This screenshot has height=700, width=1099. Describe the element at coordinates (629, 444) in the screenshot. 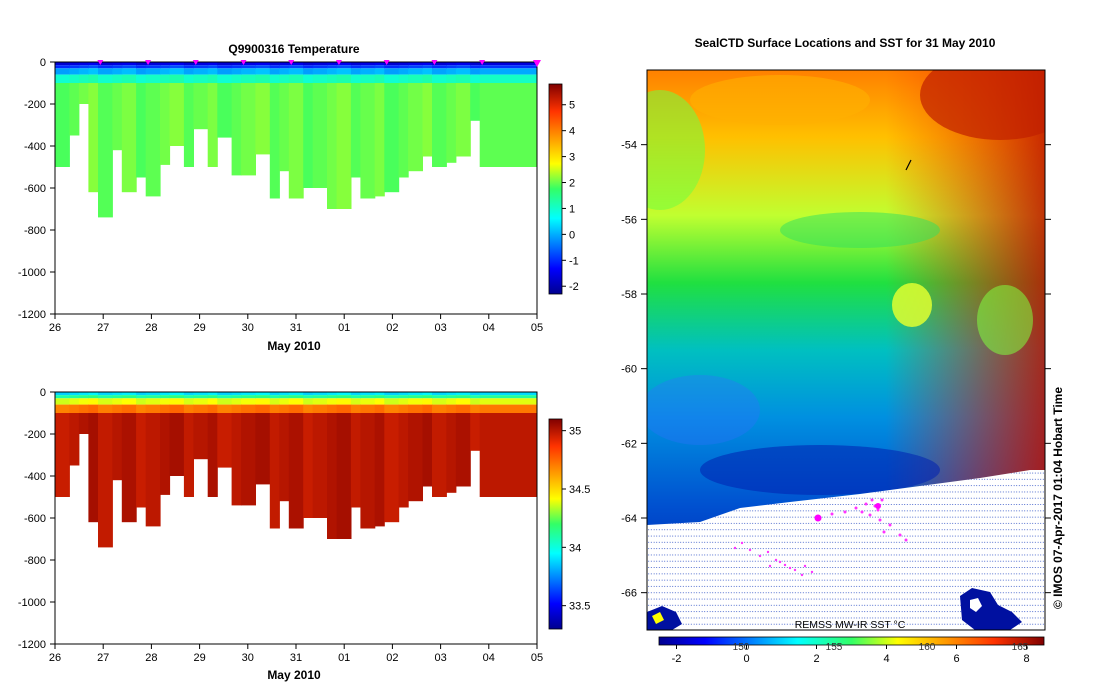

I see `lat-tick-label: -62` at that location.